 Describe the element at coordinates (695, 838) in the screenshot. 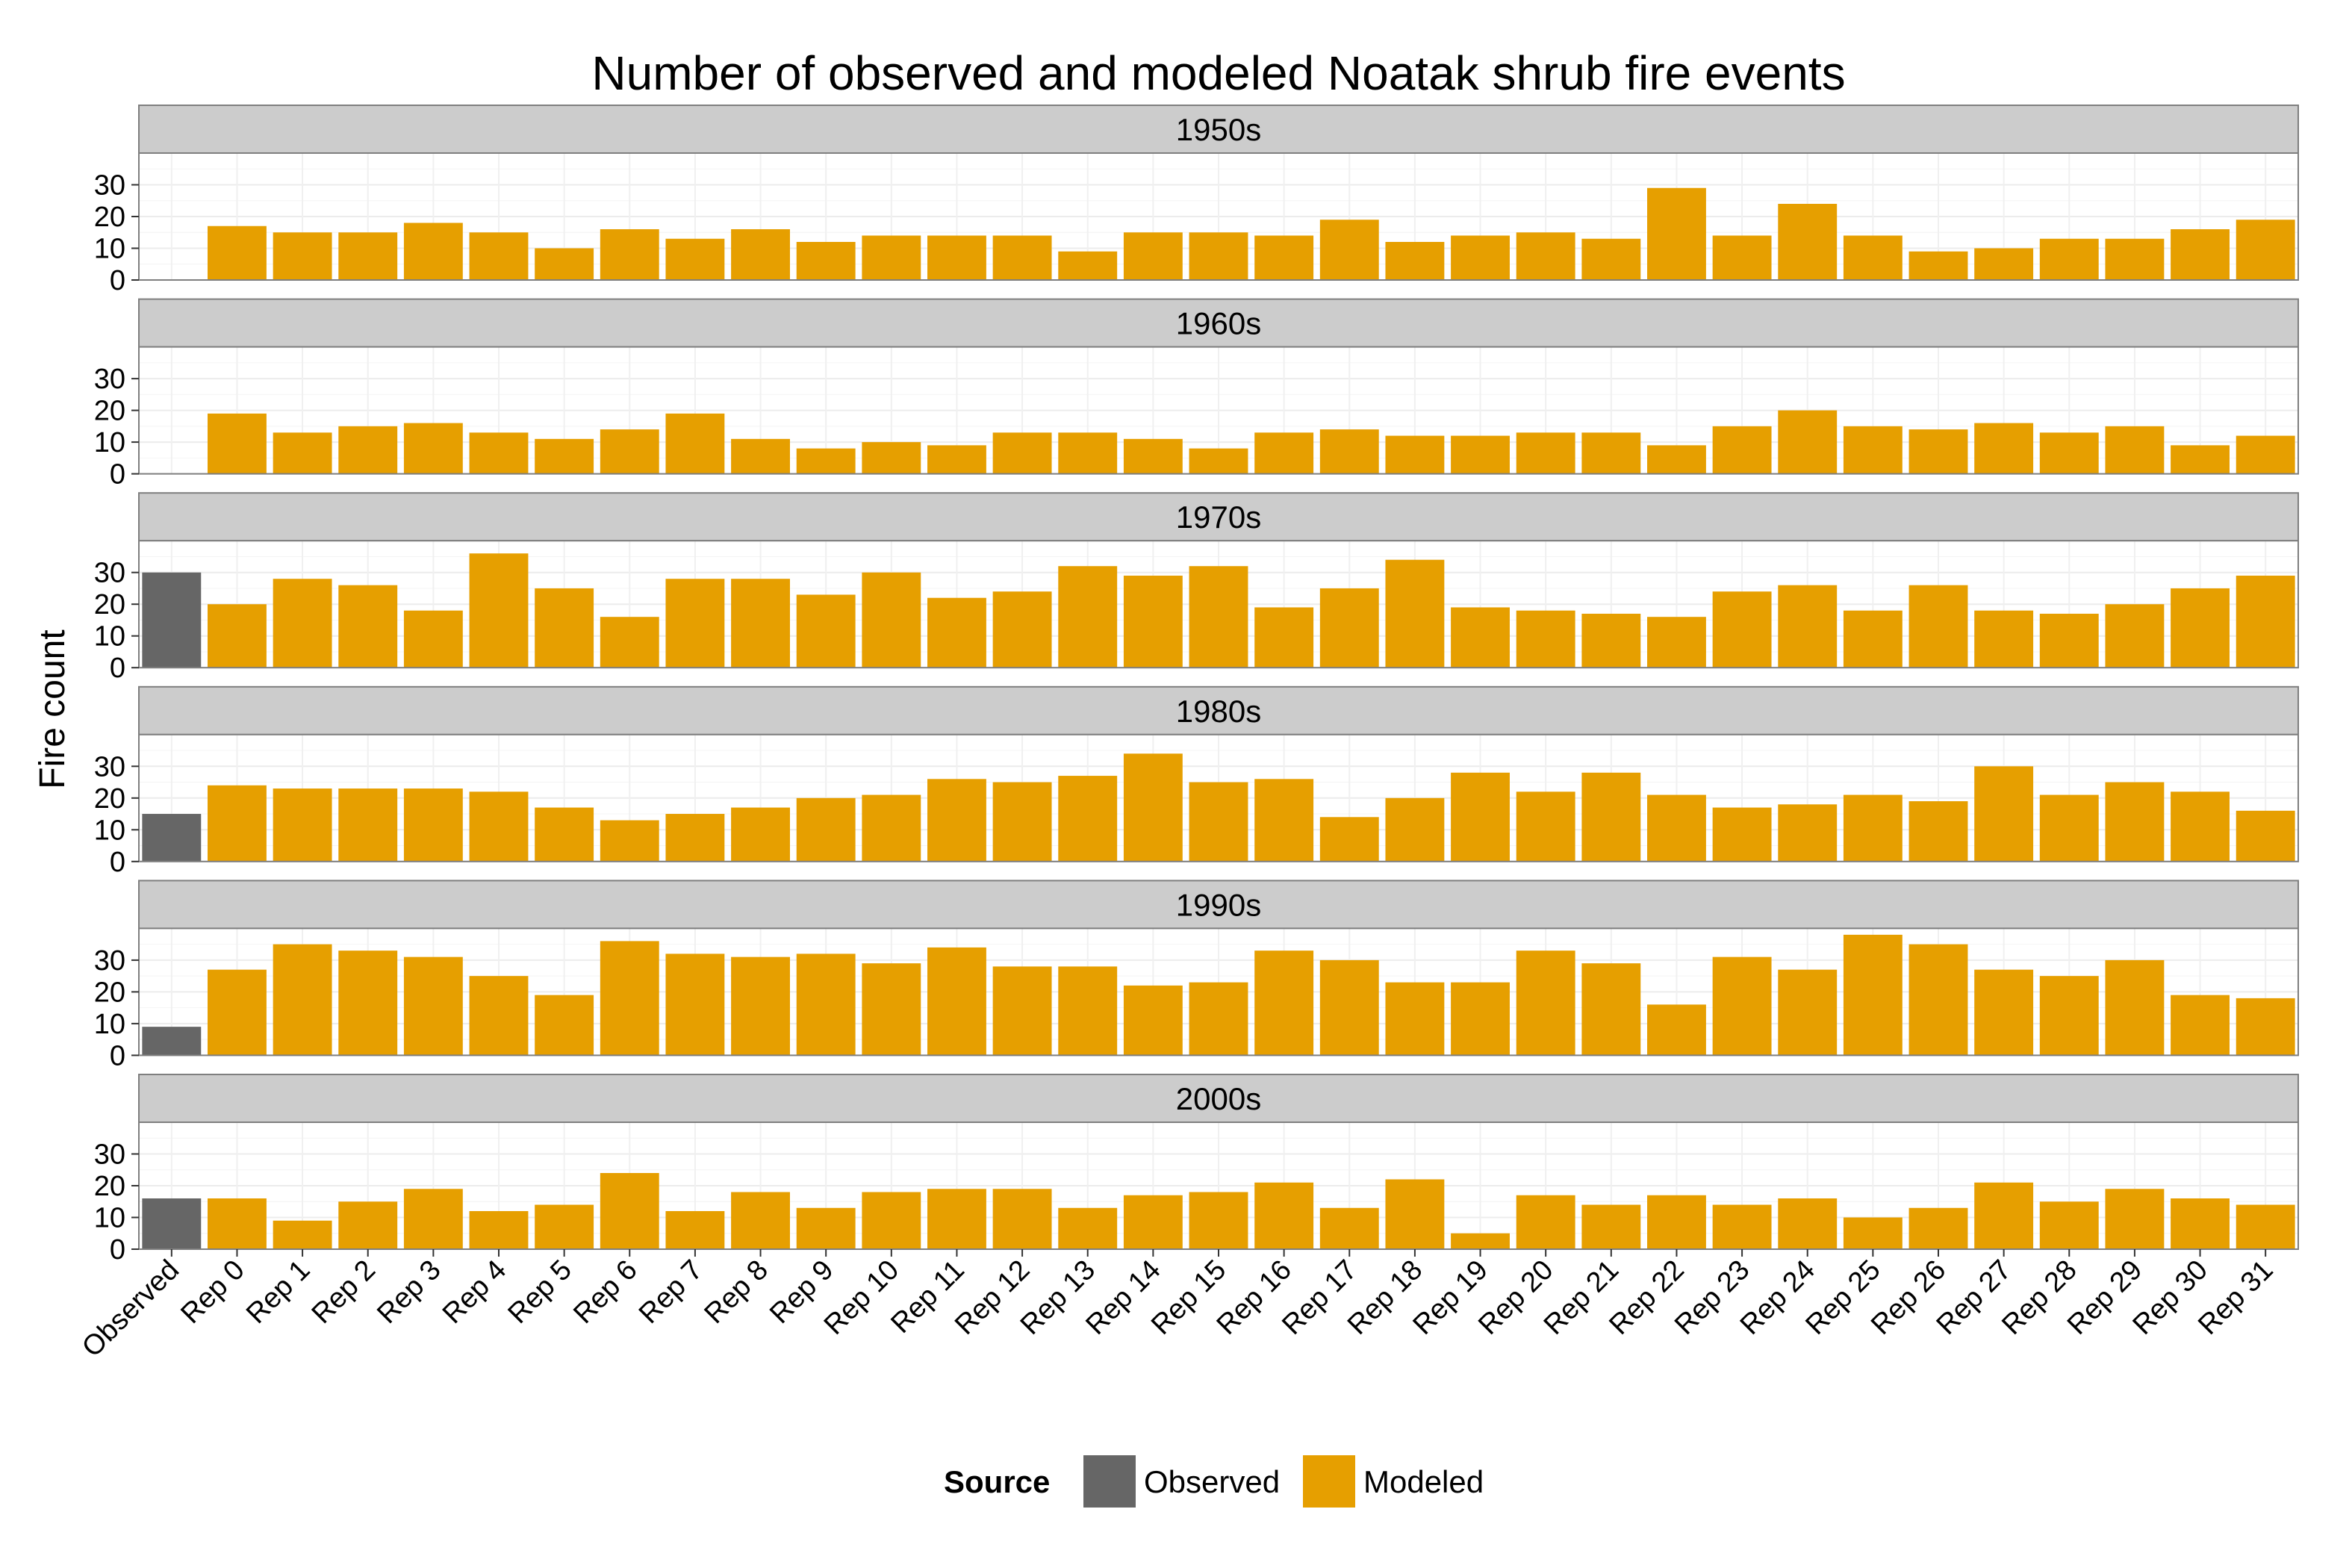

I see `bar-1980s-Rep 7` at that location.